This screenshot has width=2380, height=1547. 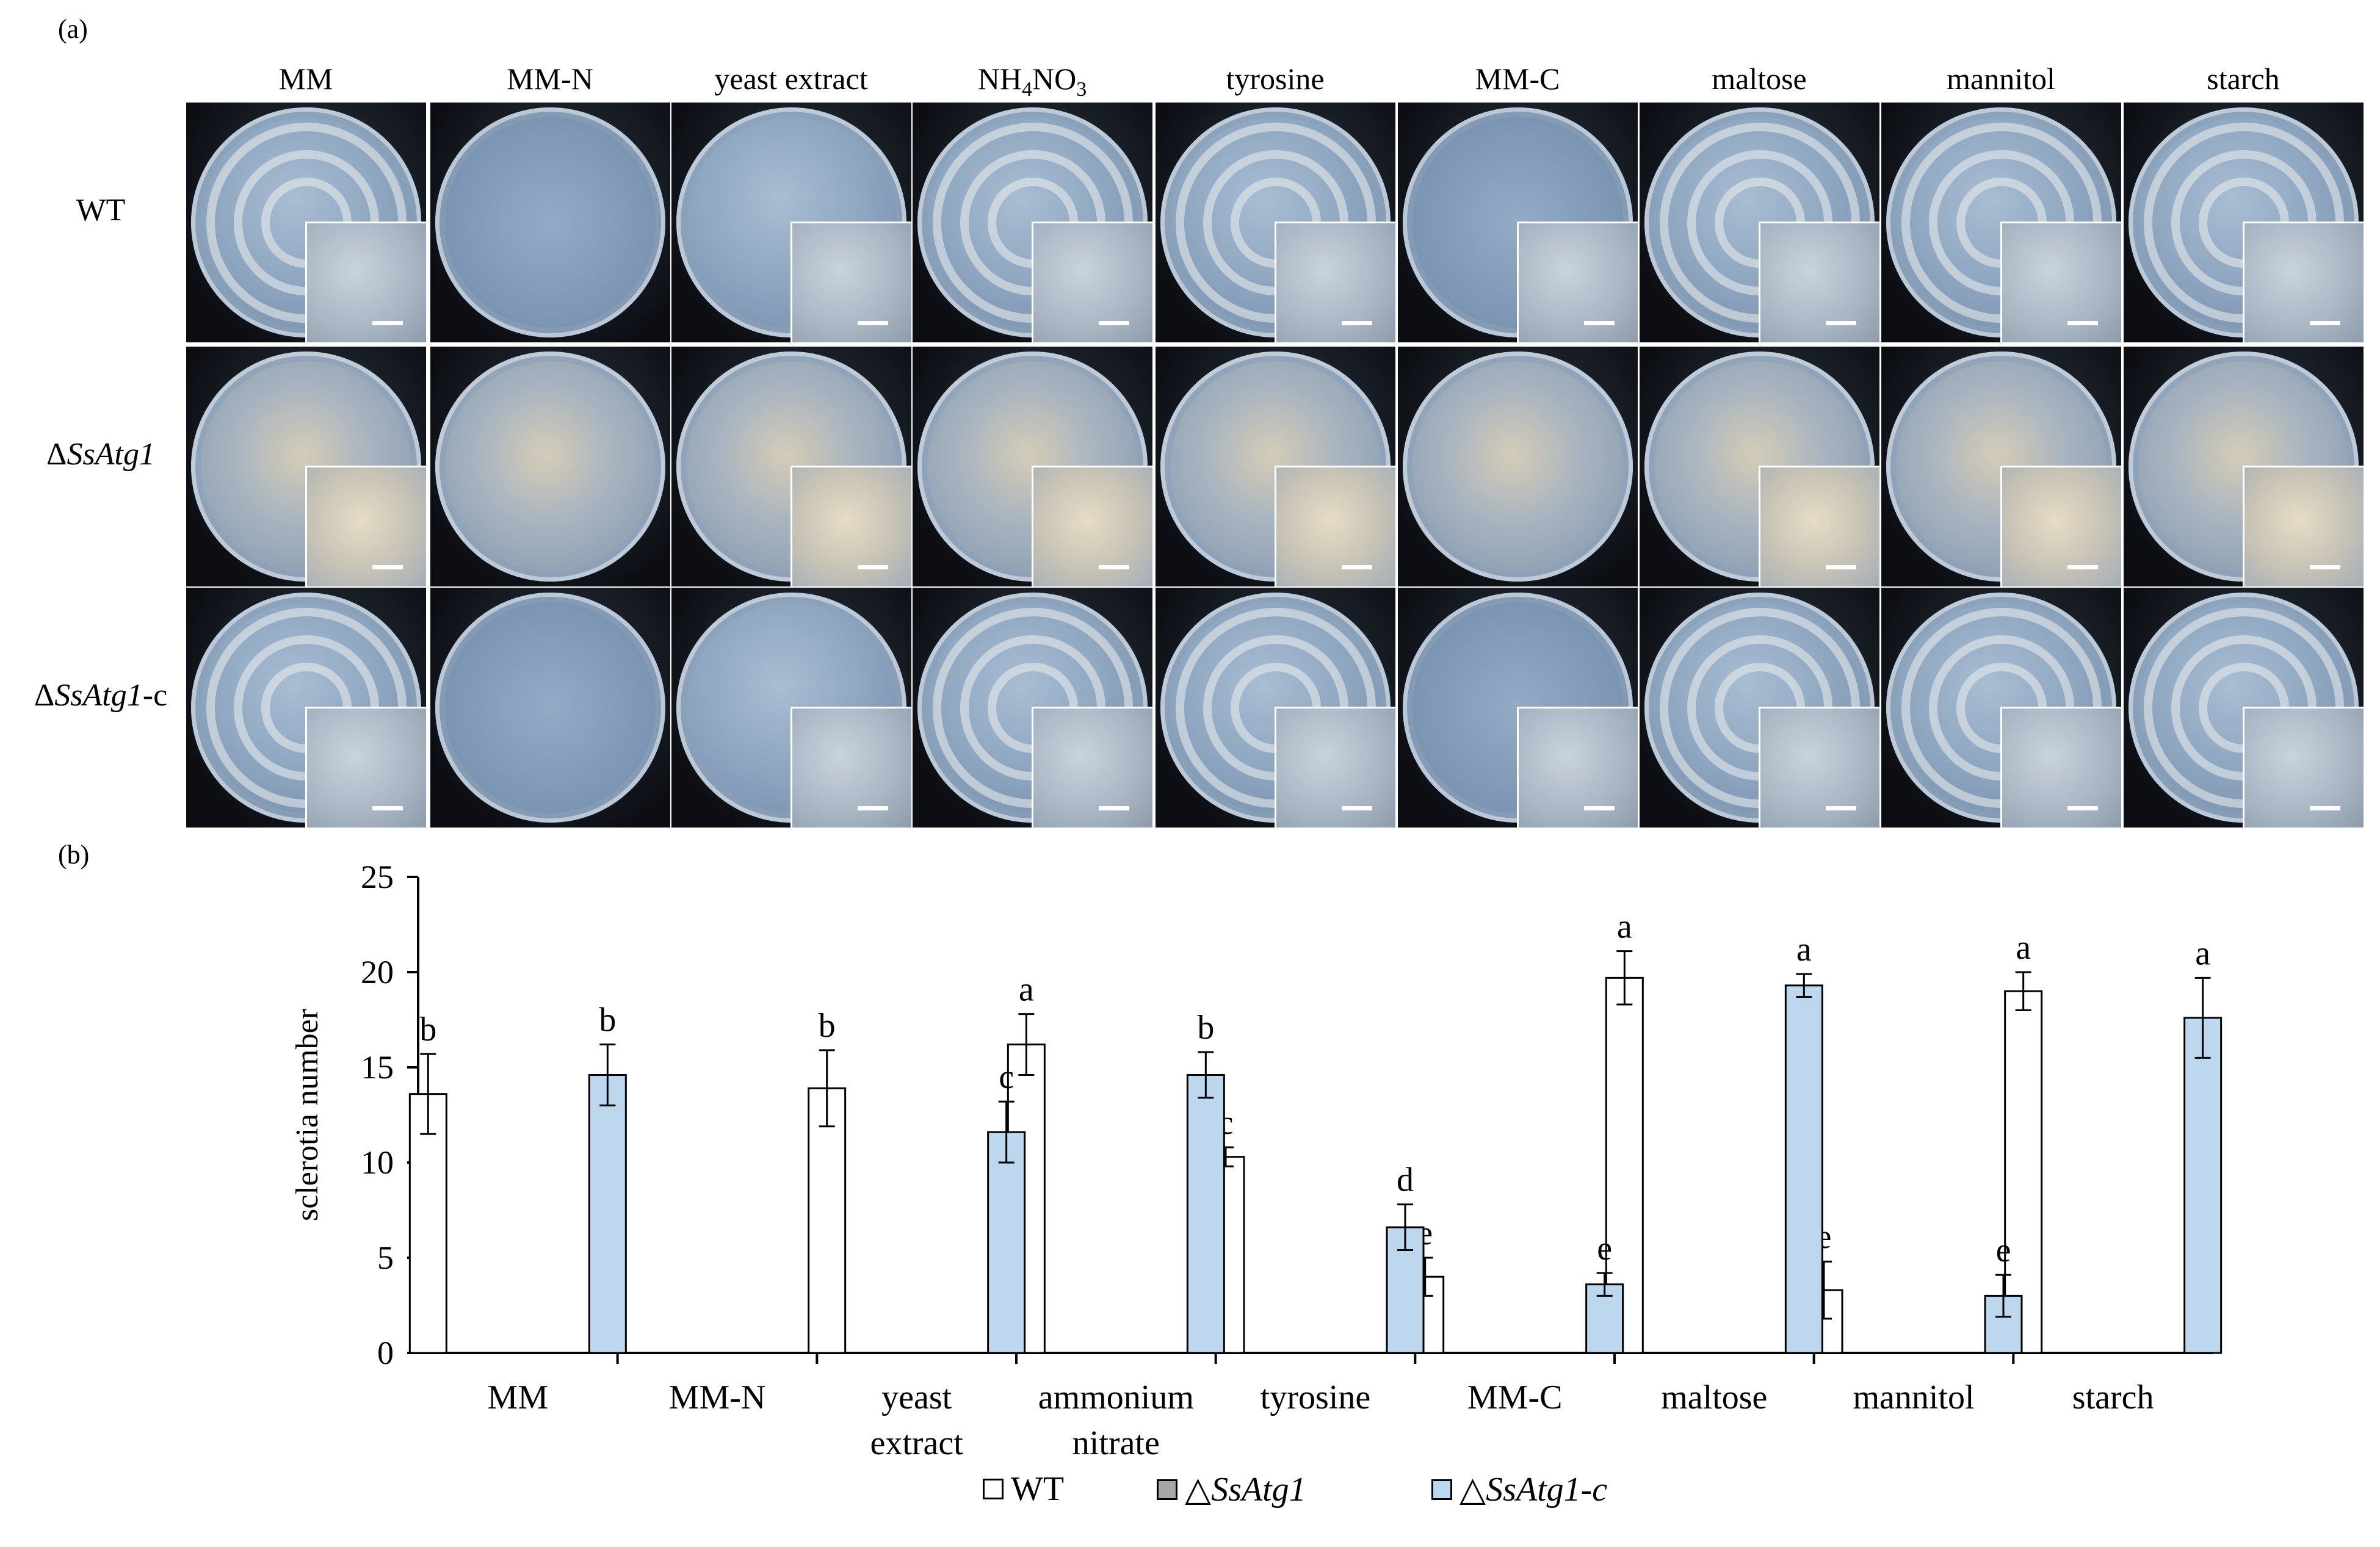 I want to click on x-tick-label: mannitol, so click(x=1914, y=1397).